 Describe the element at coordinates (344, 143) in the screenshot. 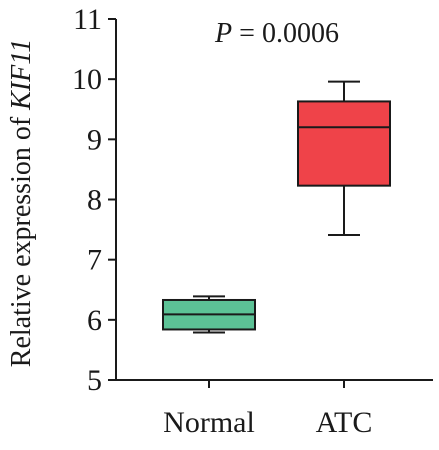

I see `iqr-box` at that location.